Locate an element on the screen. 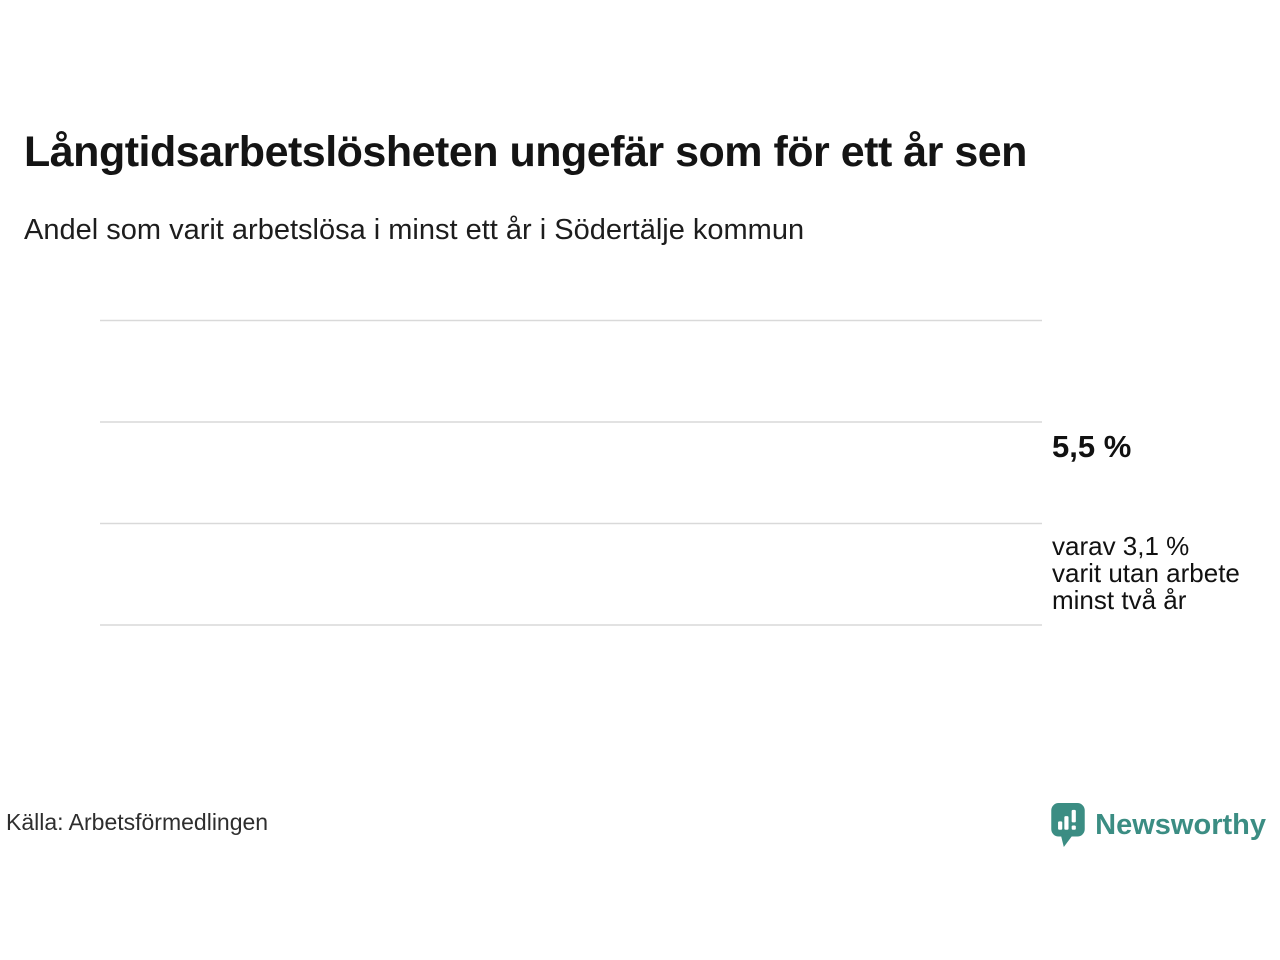 The height and width of the screenshot is (960, 1280). annotation-line-2: varit utan arbete is located at coordinates (1146, 573).